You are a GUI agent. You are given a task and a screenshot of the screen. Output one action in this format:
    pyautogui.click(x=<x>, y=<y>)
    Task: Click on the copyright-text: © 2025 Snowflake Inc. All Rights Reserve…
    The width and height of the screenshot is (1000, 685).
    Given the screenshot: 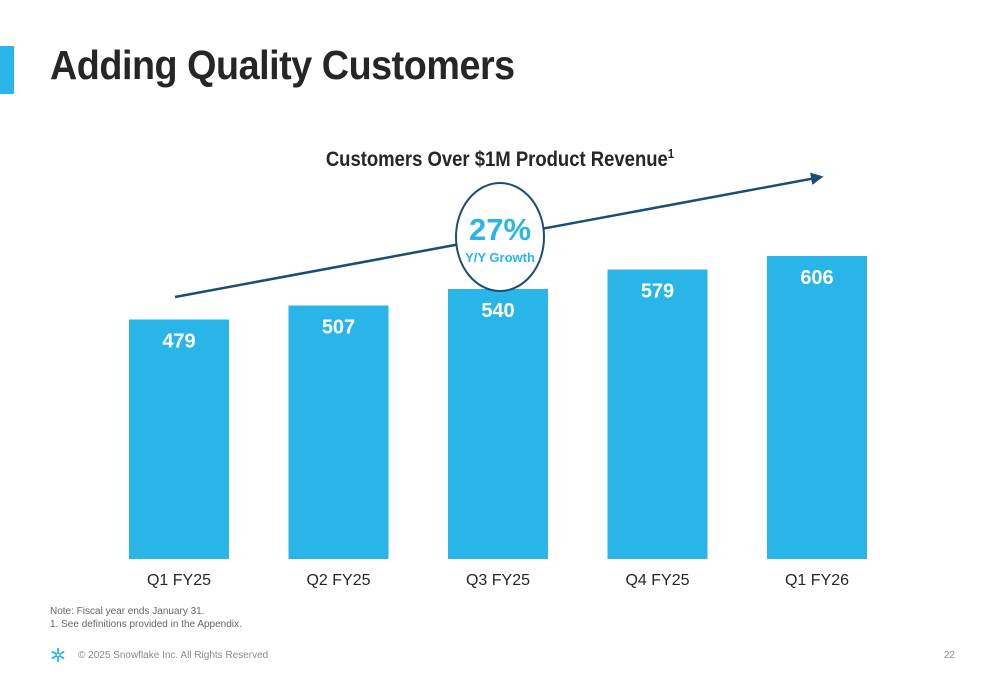 What is the action you would take?
    pyautogui.click(x=173, y=655)
    